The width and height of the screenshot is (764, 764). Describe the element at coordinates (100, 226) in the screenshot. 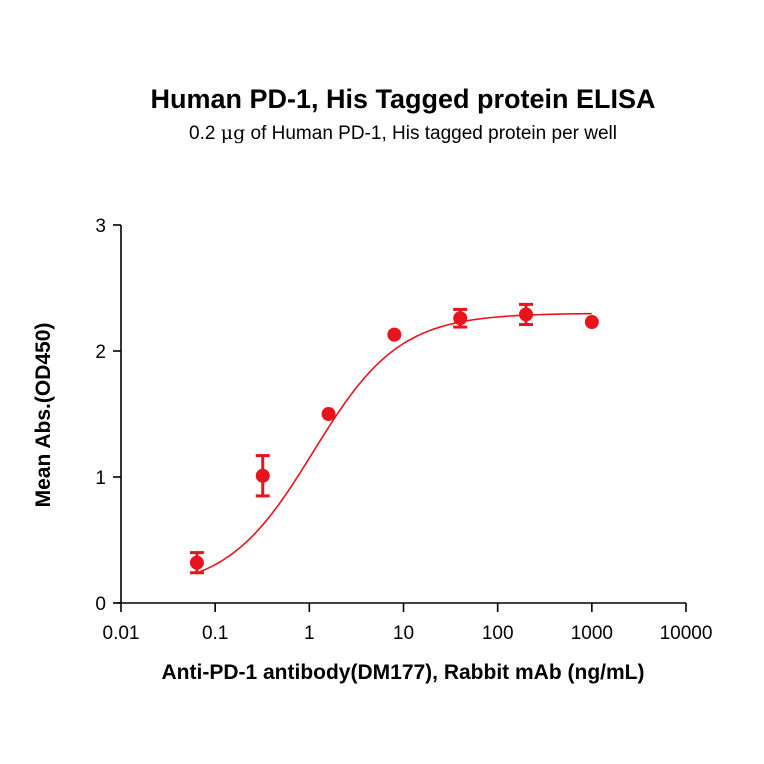

I see `y-tick-label: 3` at that location.